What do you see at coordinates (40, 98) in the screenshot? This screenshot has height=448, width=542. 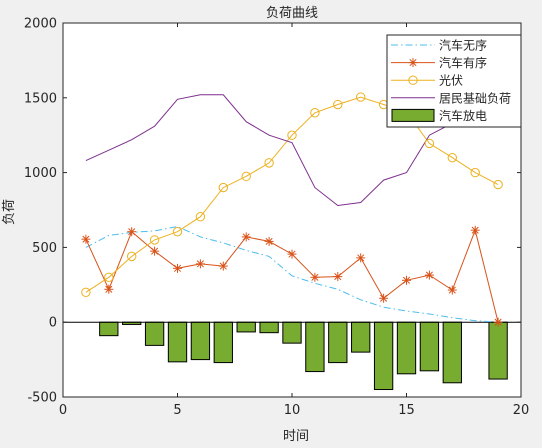 I see `y-tick-label: 1500` at bounding box center [40, 98].